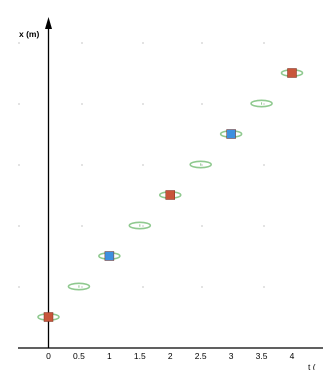  Describe the element at coordinates (109, 356) in the screenshot. I see `x-tick-label: 1` at that location.